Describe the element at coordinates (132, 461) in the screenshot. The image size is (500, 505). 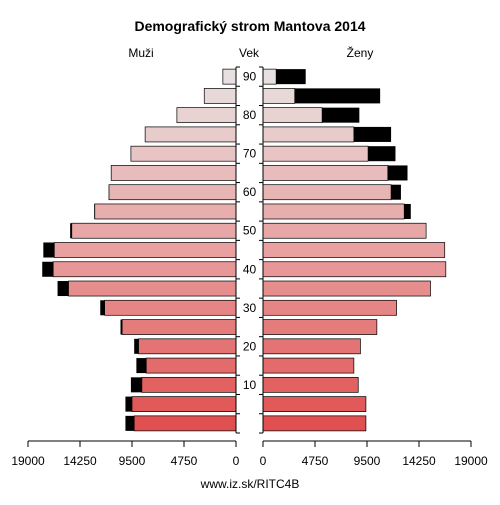
I see `x-tick-label-left: 9500` at that location.